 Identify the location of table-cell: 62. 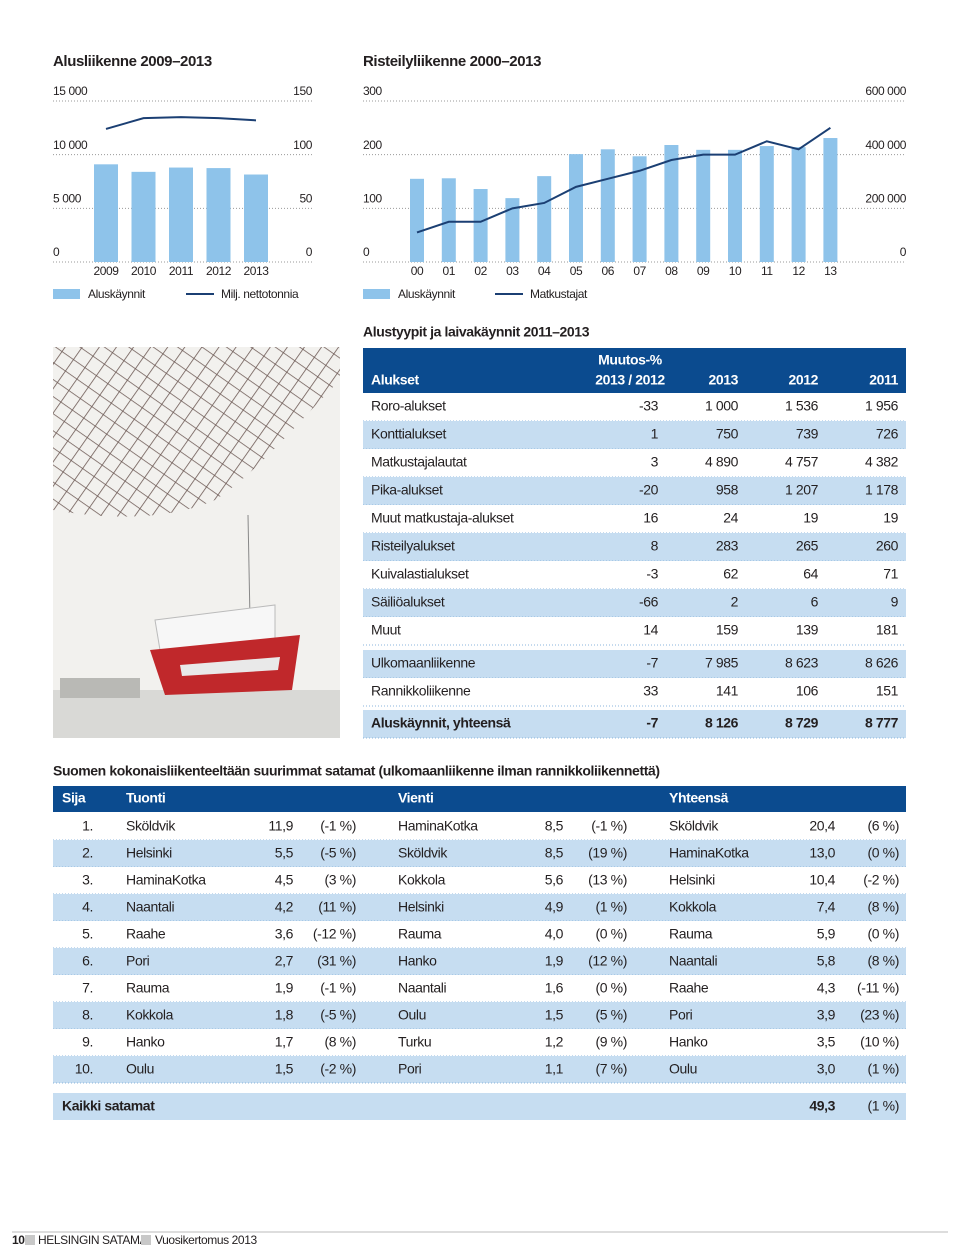
(730, 574).